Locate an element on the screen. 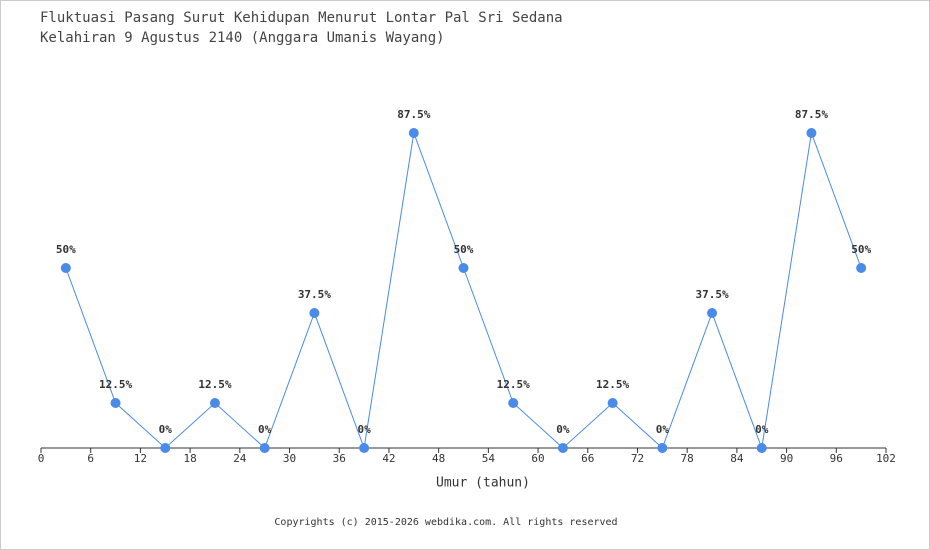 The height and width of the screenshot is (550, 930). x-tick-label: 90 is located at coordinates (786, 458).